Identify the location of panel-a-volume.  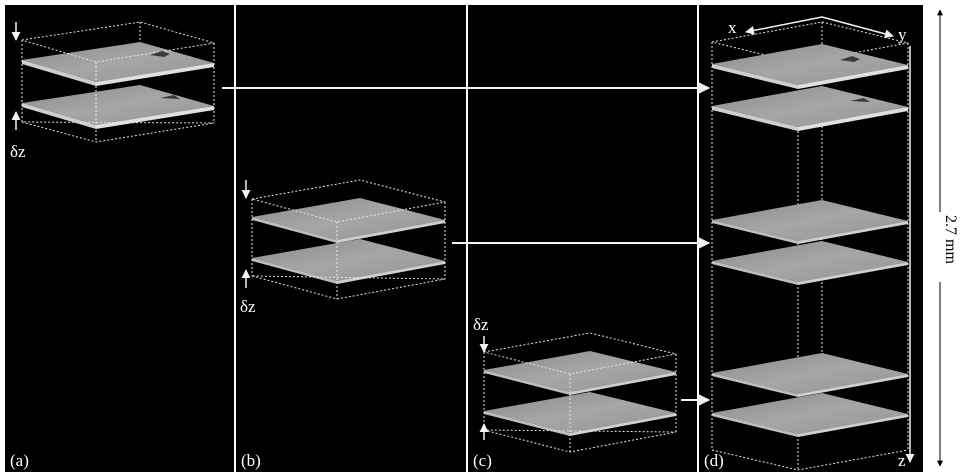
(118, 82).